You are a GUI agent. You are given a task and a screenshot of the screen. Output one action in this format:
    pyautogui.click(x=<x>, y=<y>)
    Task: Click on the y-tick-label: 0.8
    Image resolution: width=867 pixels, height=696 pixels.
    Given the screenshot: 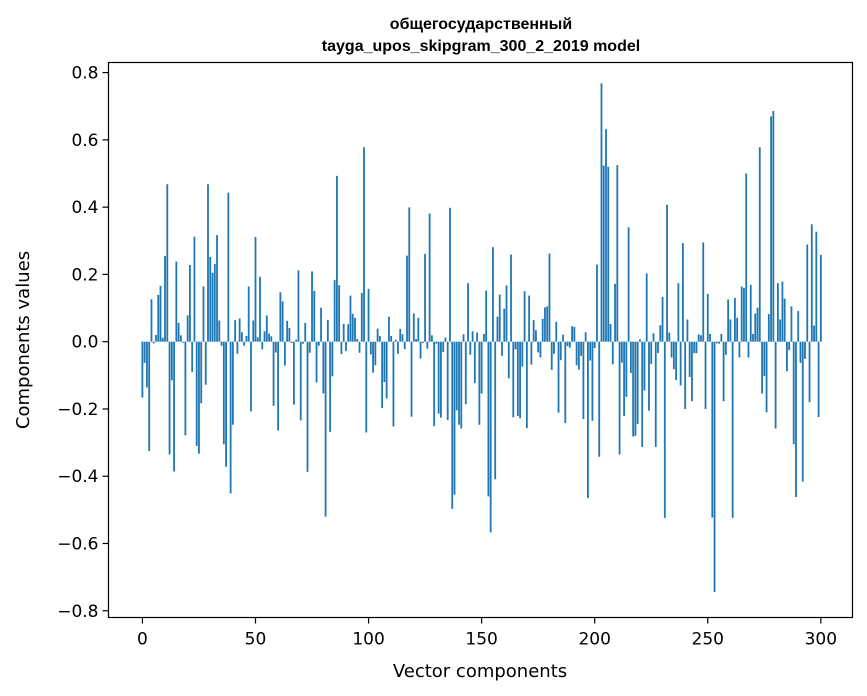 What is the action you would take?
    pyautogui.click(x=84, y=74)
    